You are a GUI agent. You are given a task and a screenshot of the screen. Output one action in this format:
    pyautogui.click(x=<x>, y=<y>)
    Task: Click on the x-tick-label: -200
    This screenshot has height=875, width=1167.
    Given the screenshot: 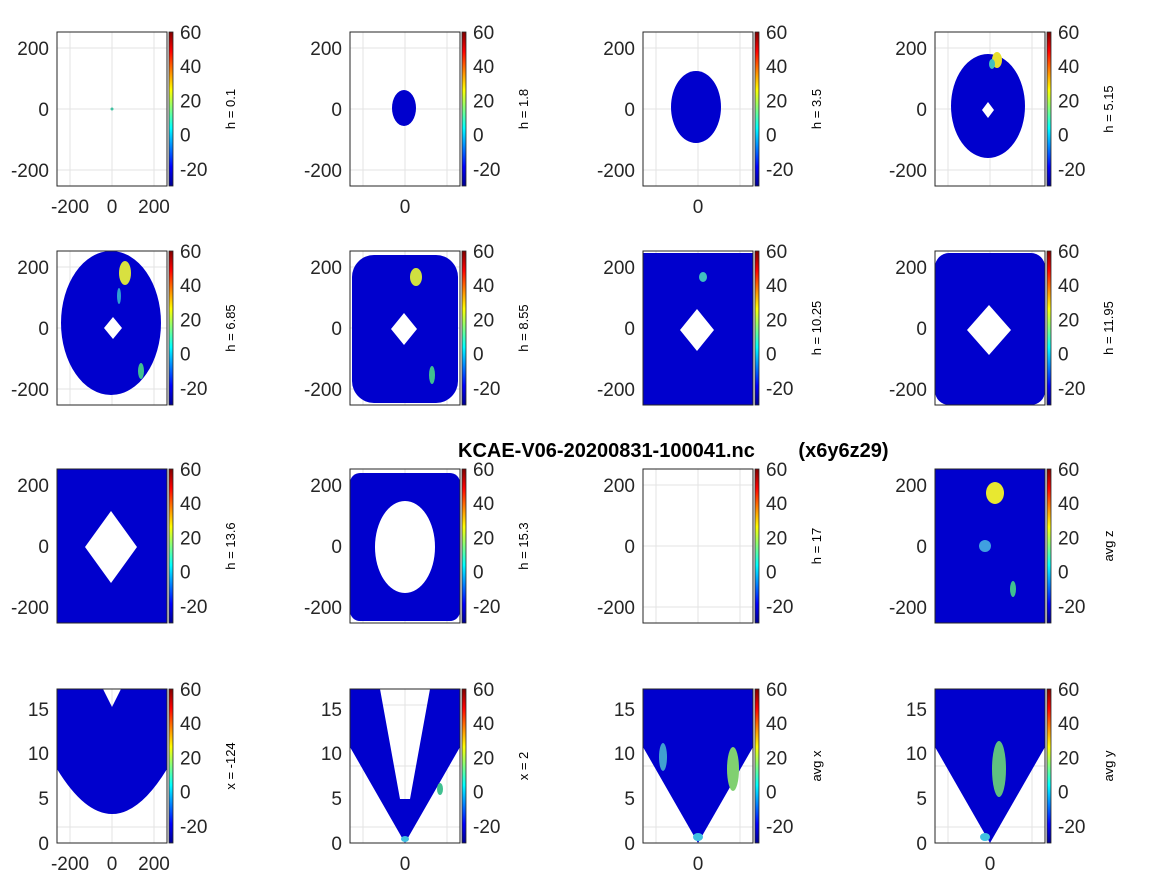 What is the action you would take?
    pyautogui.click(x=70, y=864)
    